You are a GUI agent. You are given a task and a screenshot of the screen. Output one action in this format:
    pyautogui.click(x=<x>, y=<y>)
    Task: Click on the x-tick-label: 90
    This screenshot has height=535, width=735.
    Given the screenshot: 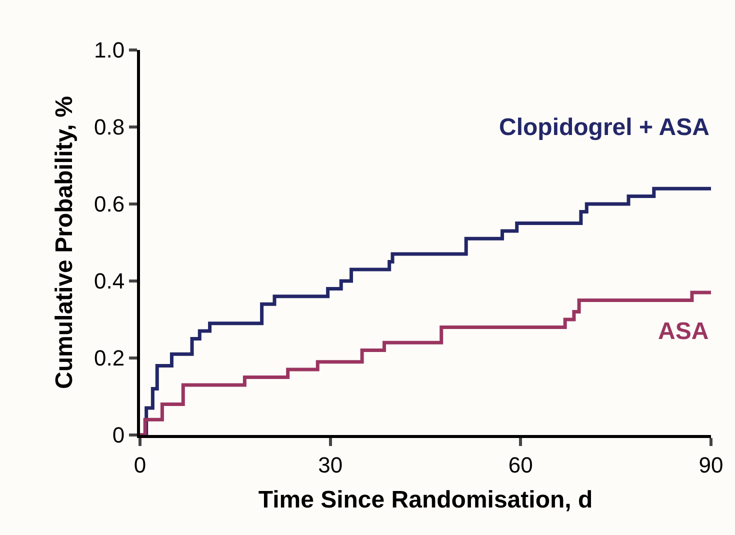 What is the action you would take?
    pyautogui.click(x=711, y=465)
    